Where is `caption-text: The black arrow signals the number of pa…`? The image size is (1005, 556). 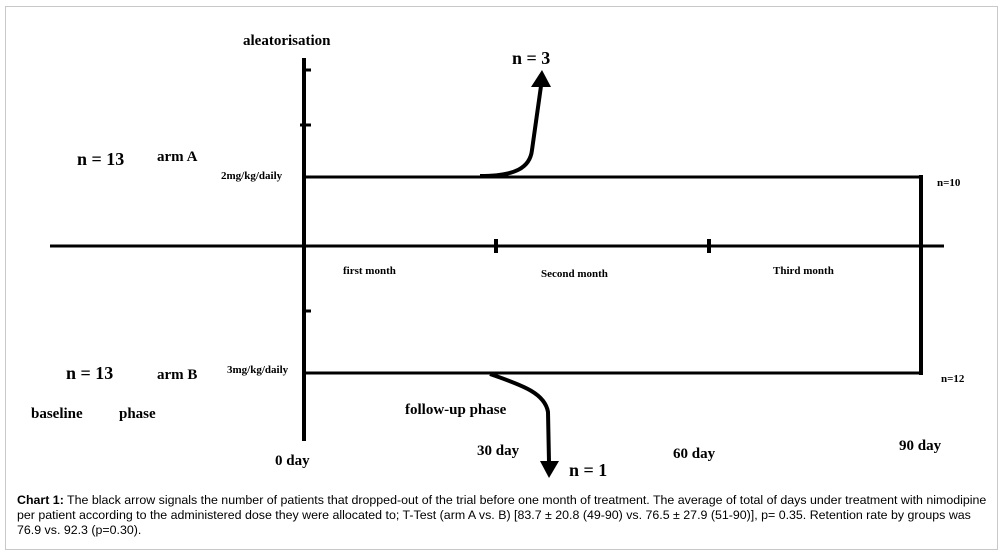
caption-text: The black arrow signals the number of pa… is located at coordinates (502, 515).